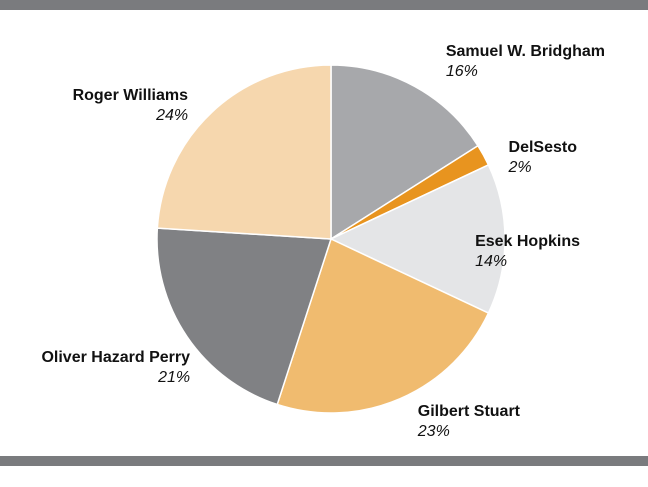 This screenshot has height=487, width=648. Describe the element at coordinates (244, 316) in the screenshot. I see `pie-slice-oliver-hazard-perry` at that location.